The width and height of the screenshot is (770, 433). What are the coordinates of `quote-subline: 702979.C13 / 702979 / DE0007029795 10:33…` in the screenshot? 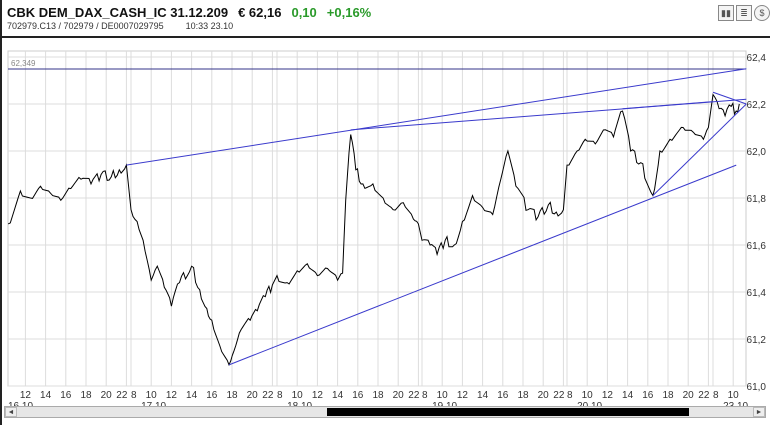 It's located at (120, 26).